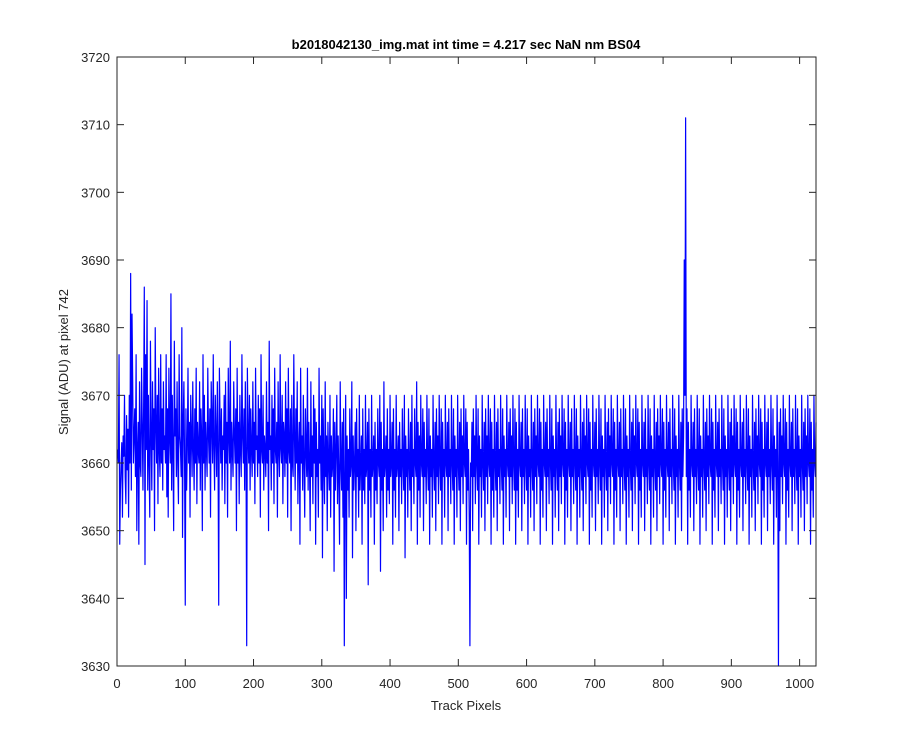 Image resolution: width=900 pixels, height=750 pixels. Describe the element at coordinates (95, 531) in the screenshot. I see `y-tick-label: 3650` at that location.